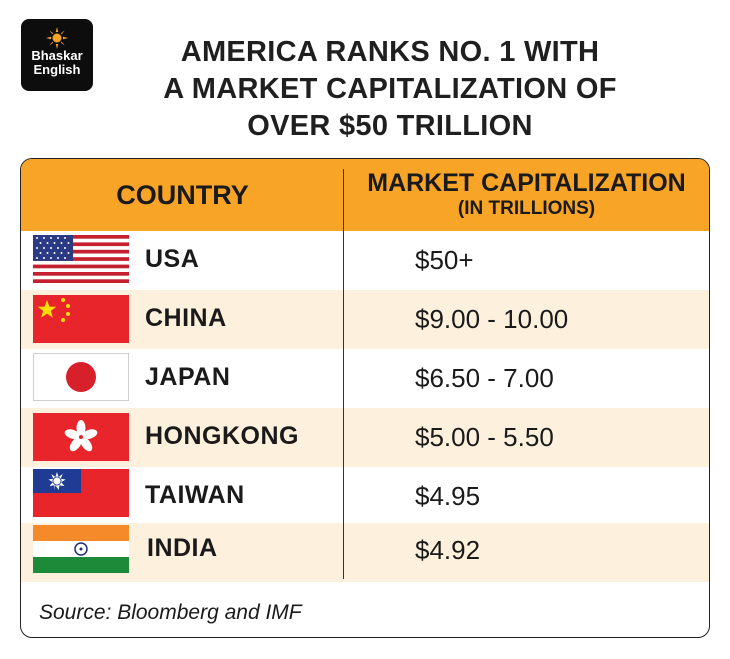 This screenshot has height=659, width=730. Describe the element at coordinates (390, 52) in the screenshot. I see `title-line-1: AMERICA RANKS NO. 1 WITH` at that location.